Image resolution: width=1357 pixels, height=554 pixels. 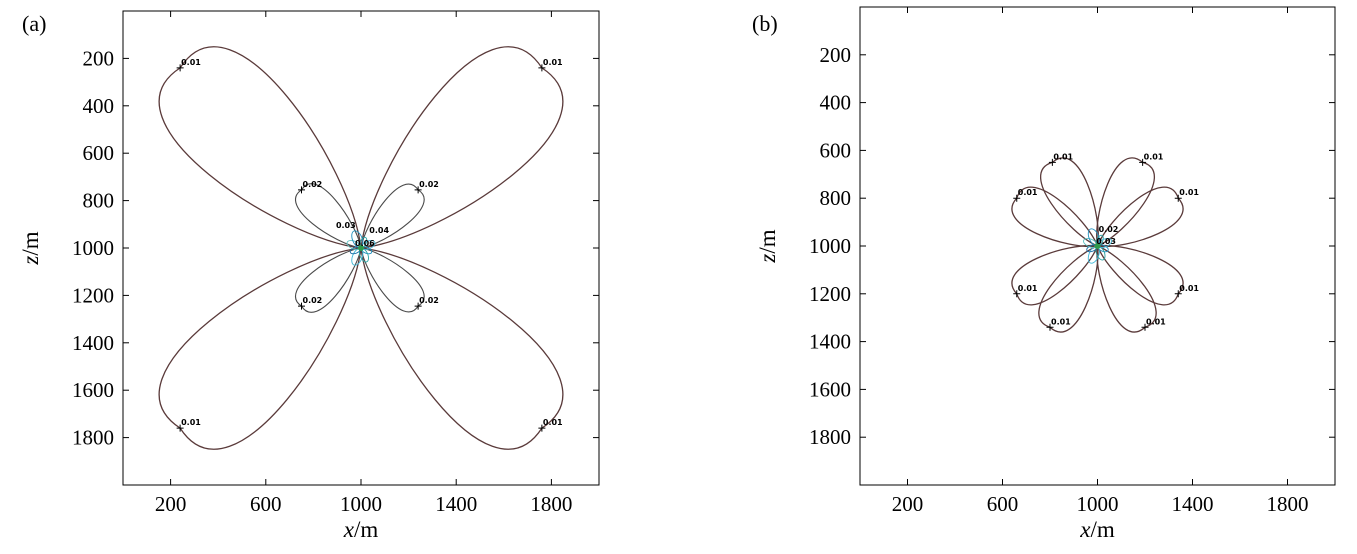 I want to click on center-contour-label: 0.04, so click(x=379, y=230).